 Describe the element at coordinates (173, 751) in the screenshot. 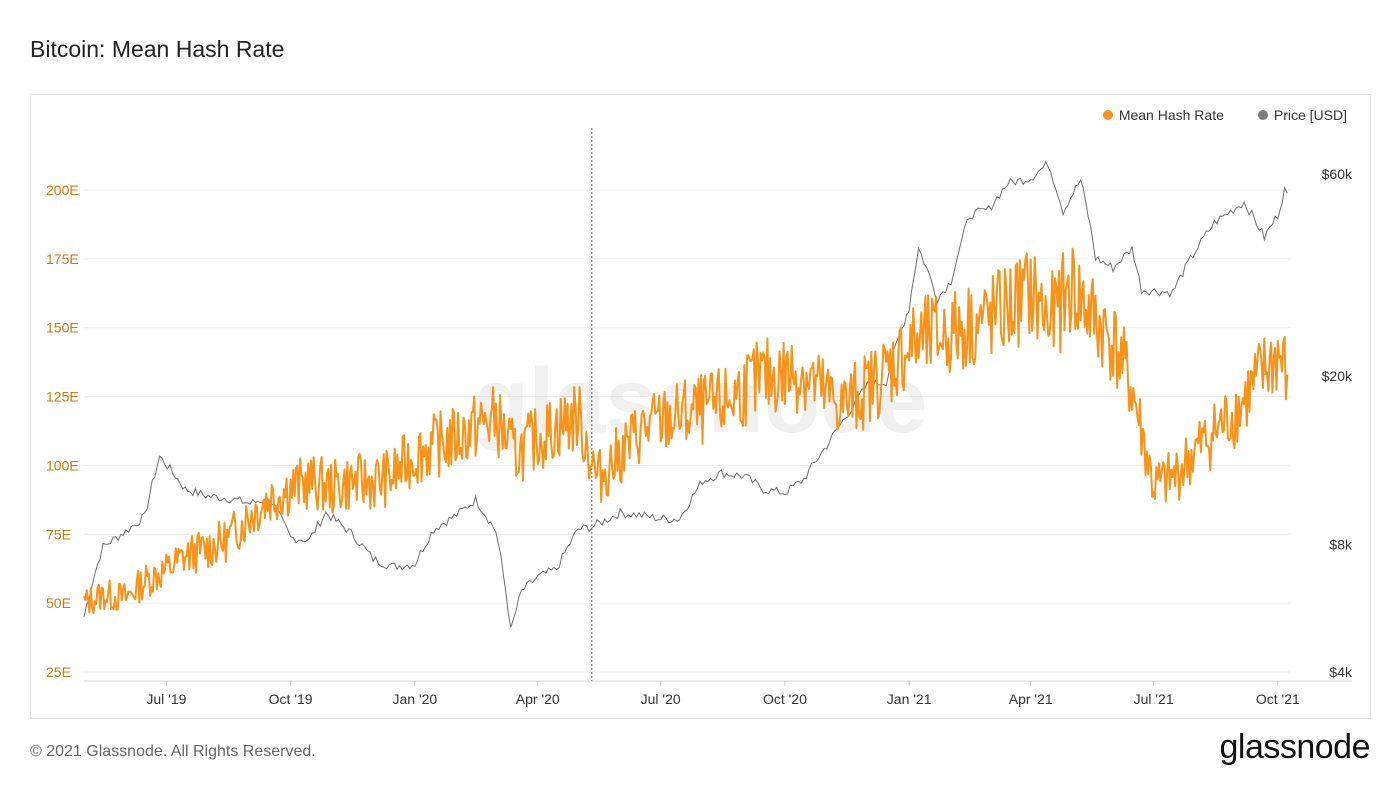

I see `copyright-footer: © 2021 Glassnode. All Rights Reserved.` at that location.